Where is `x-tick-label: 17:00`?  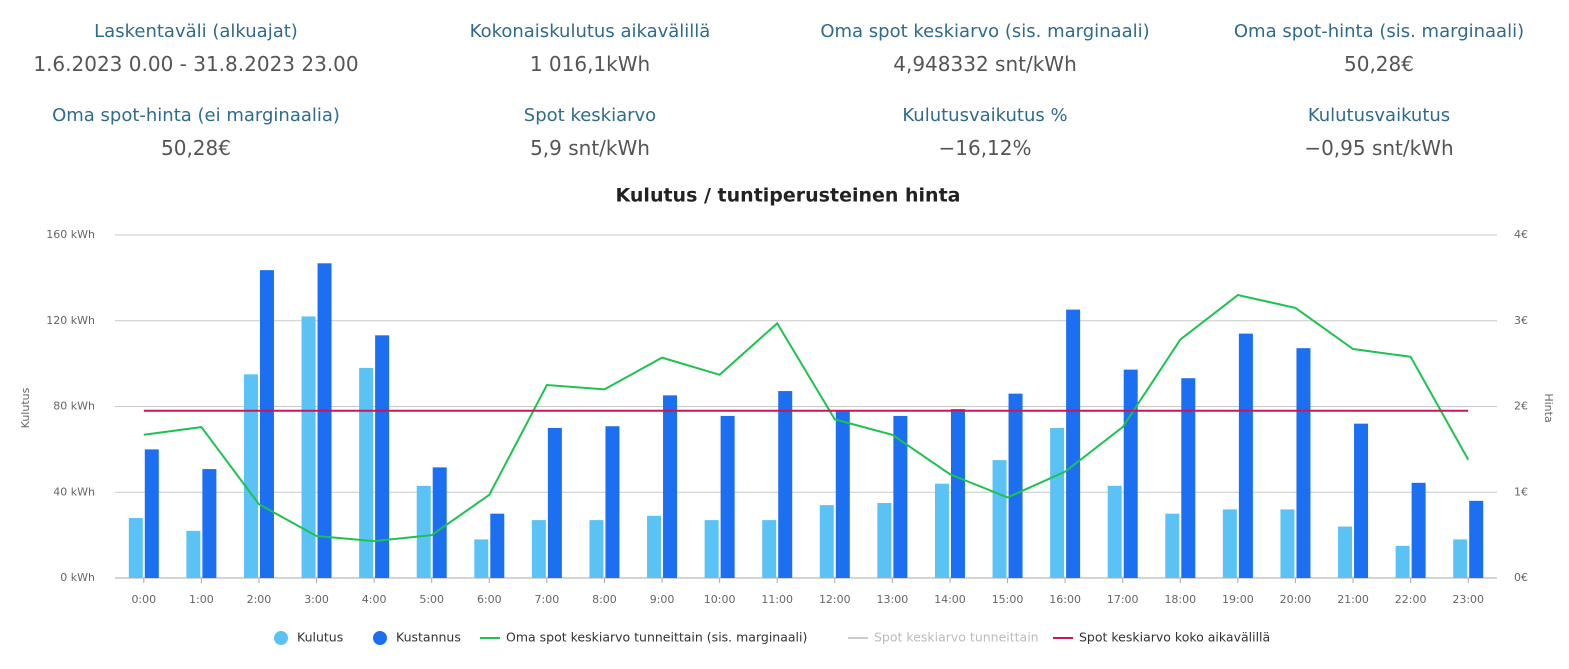
x-tick-label: 17:00 is located at coordinates (1123, 599).